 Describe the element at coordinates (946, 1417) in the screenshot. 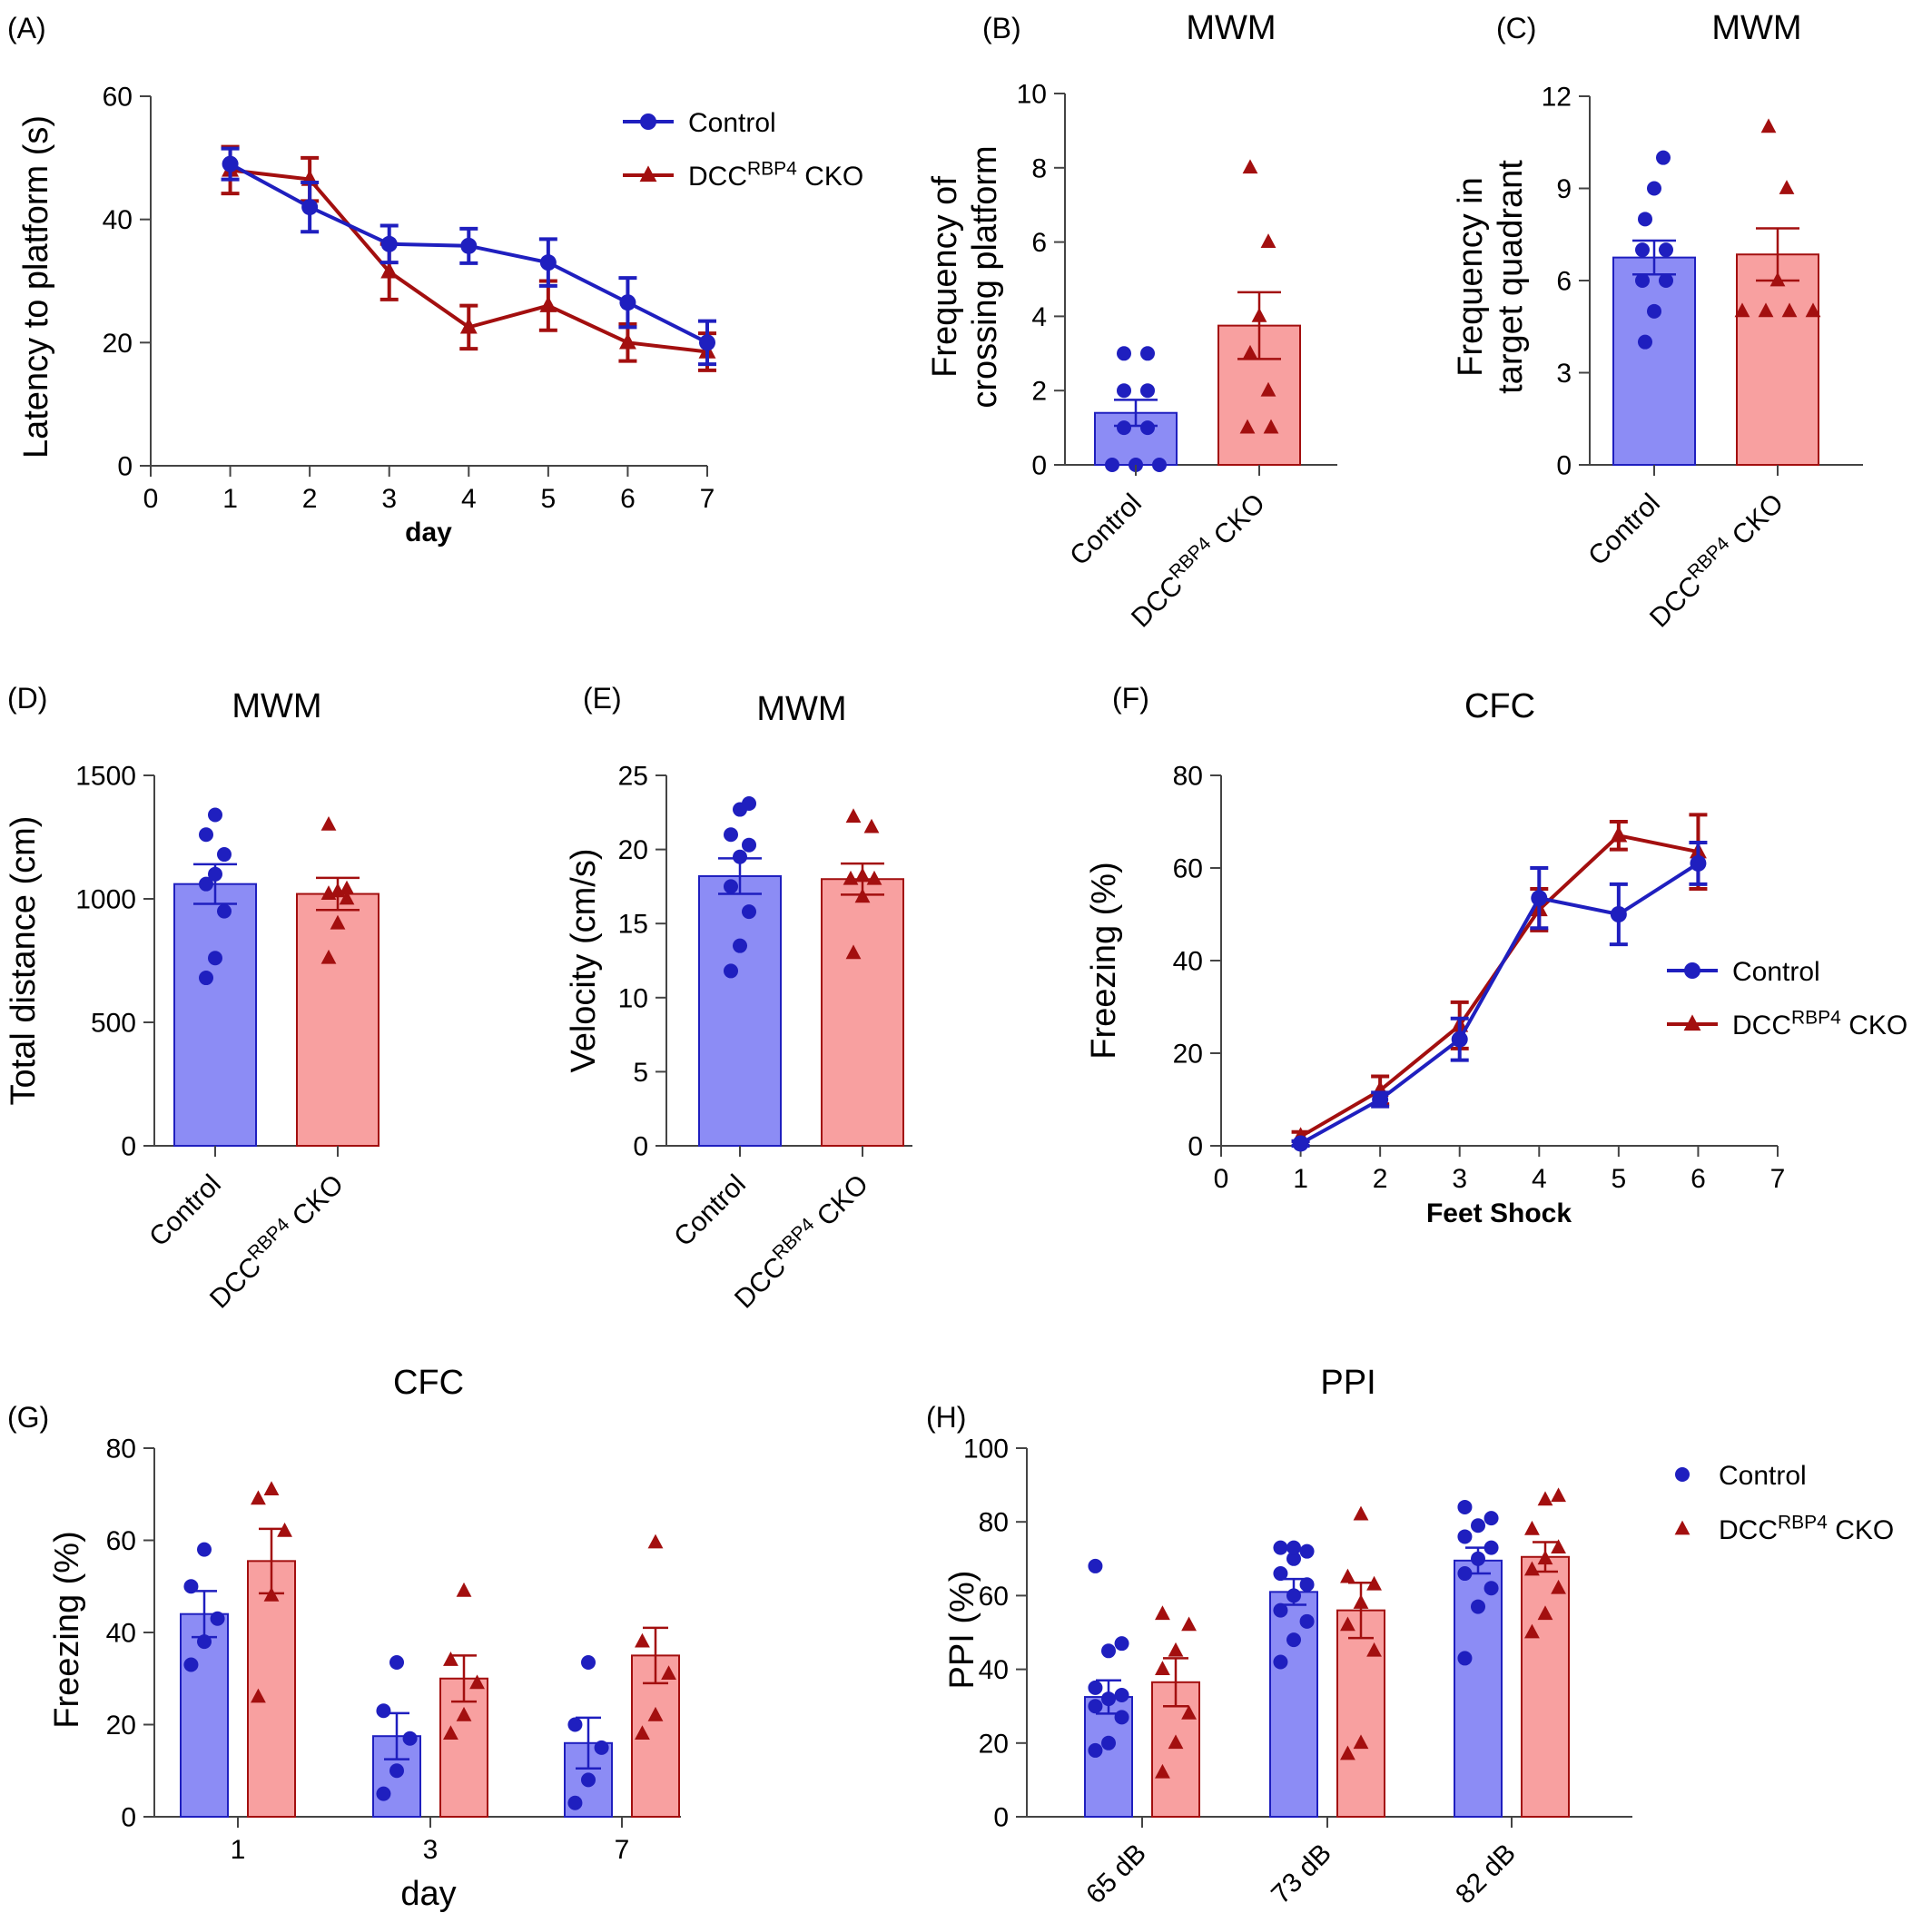

I see `panel-label: (H)` at that location.